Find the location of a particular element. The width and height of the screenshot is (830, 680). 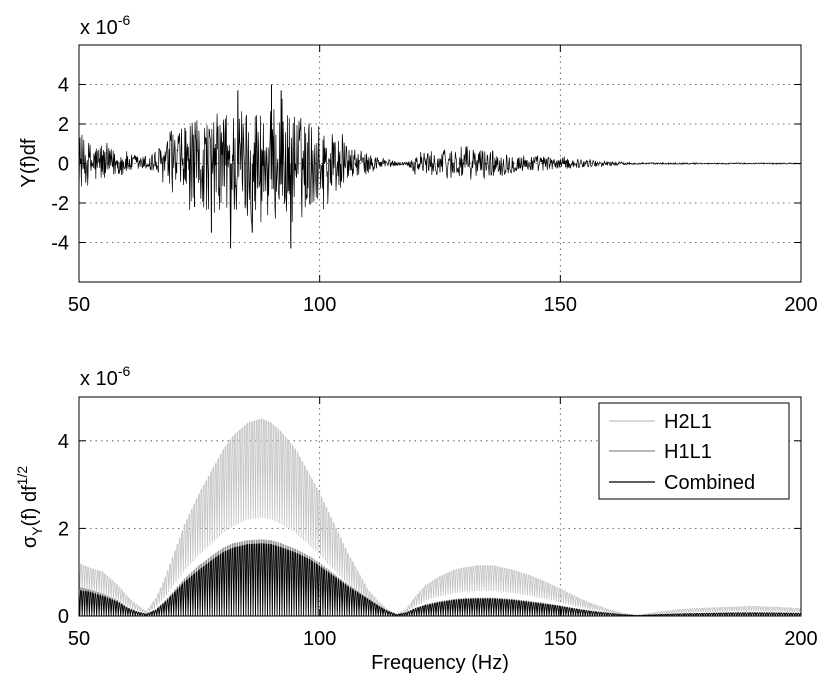

legend: H2L1 H1L1 Combined is located at coordinates (694, 451).